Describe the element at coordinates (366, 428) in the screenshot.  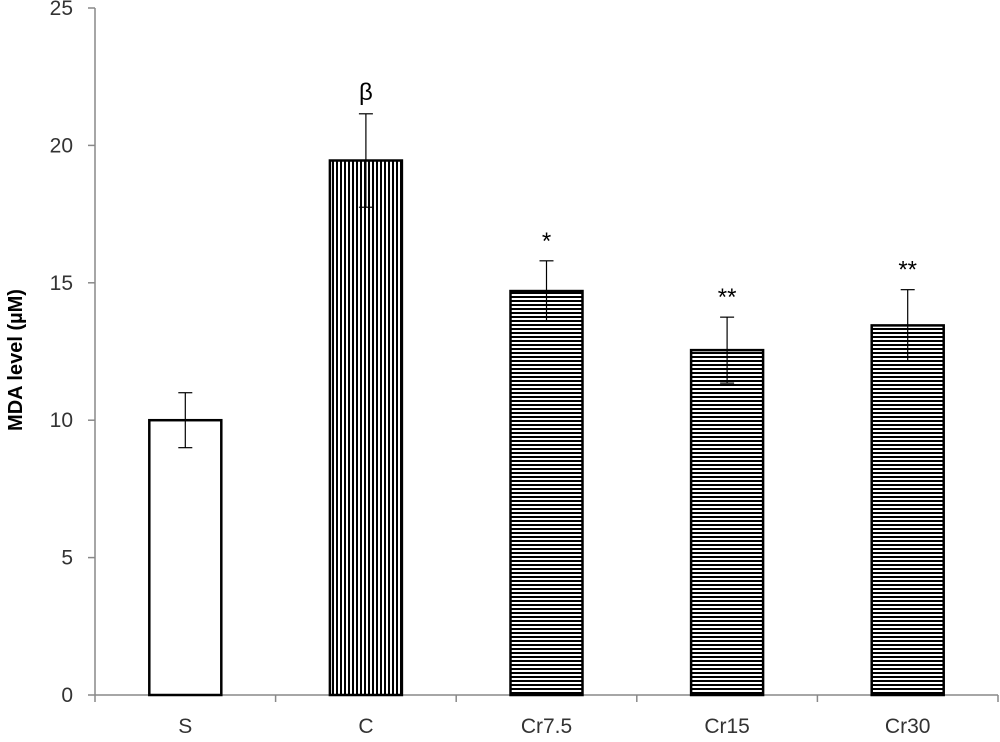
I see `bar-c` at that location.